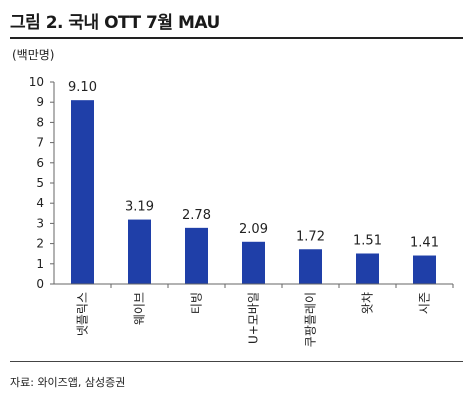 This screenshot has width=473, height=404. Describe the element at coordinates (83, 314) in the screenshot. I see `category-label: 넷플릭스` at that location.